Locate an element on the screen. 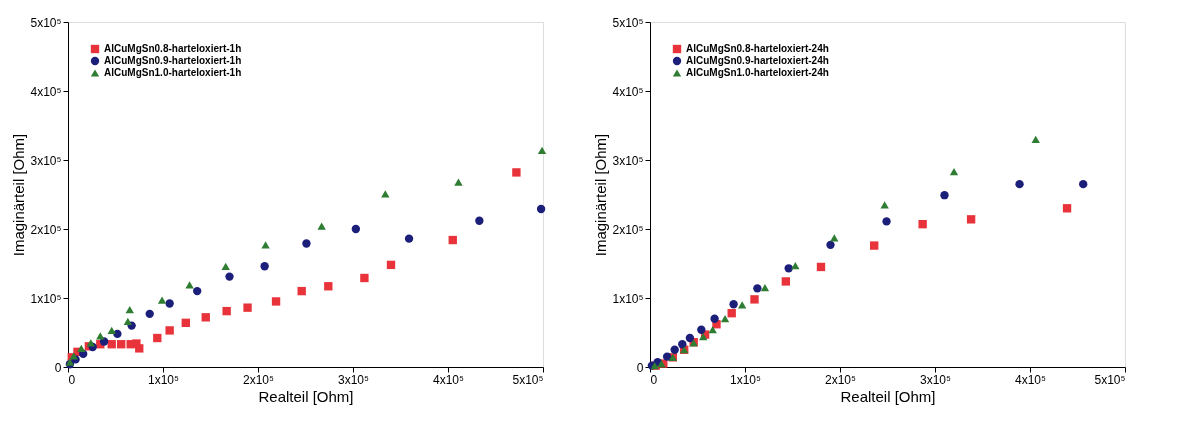  legend-label: AlCuMgSn0.9-harteloxiert-1h is located at coordinates (173, 60).